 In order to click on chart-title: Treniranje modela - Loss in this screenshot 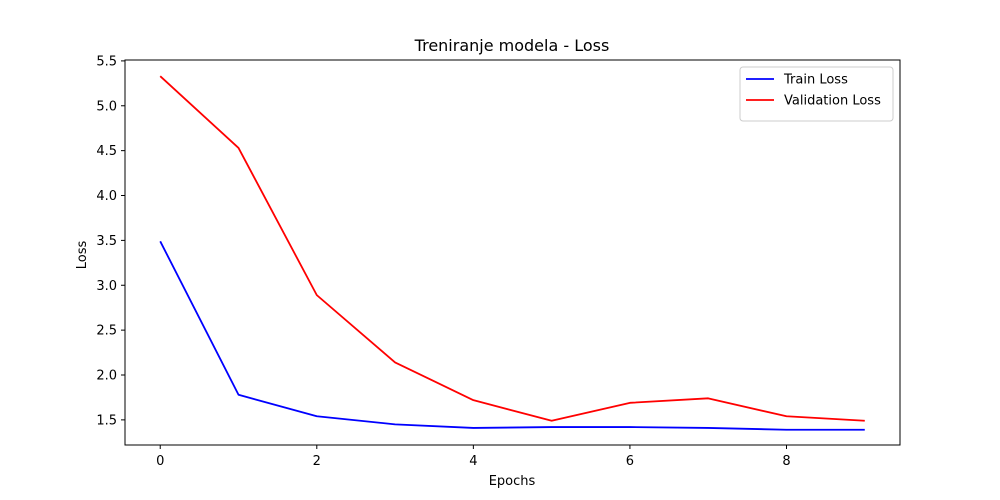, I will do `click(512, 45)`.